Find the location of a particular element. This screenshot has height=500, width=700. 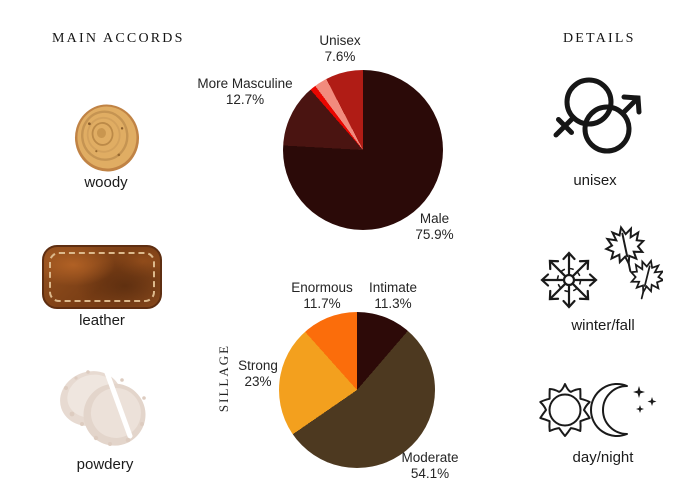

gender-pie-chart is located at coordinates (363, 150).